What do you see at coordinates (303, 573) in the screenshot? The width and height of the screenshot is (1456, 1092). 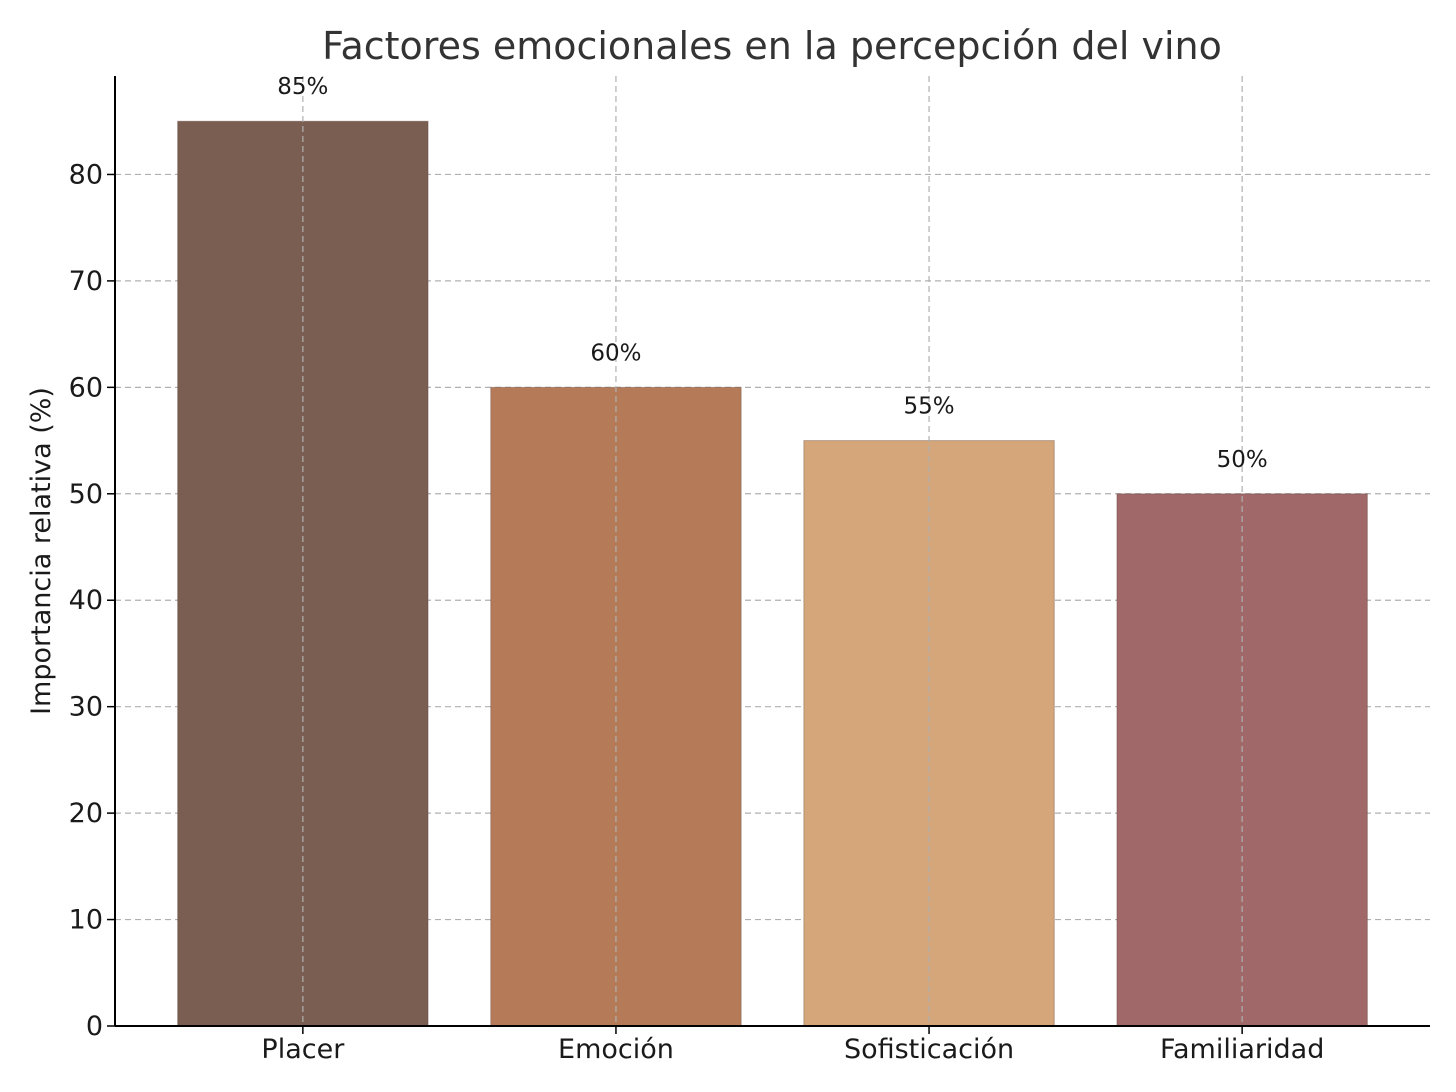 I see `bar-placer` at bounding box center [303, 573].